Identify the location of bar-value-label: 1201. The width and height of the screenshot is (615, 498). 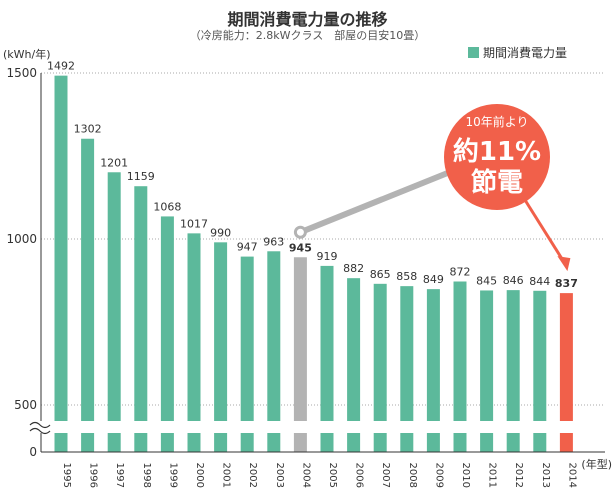
(114, 162).